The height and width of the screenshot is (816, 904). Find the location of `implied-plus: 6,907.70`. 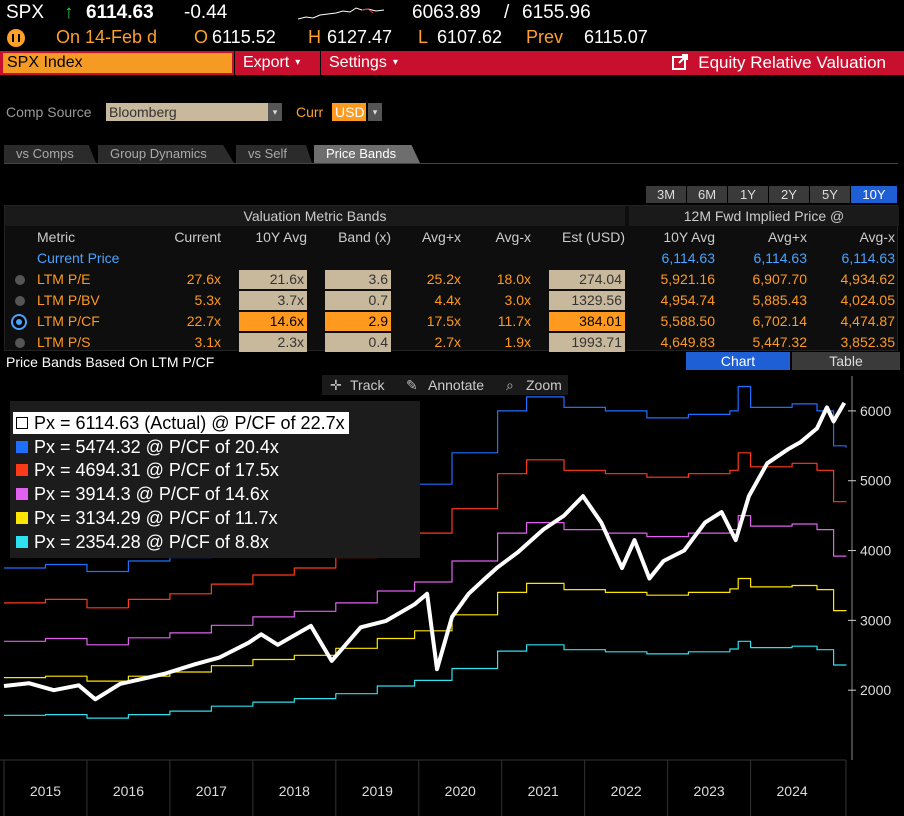

implied-plus: 6,907.70 is located at coordinates (780, 279).